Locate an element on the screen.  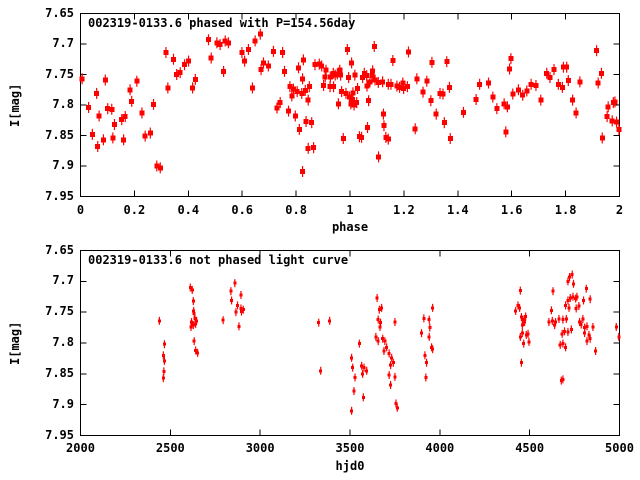
x-tick-label: 0.8 is located at coordinates (296, 210).